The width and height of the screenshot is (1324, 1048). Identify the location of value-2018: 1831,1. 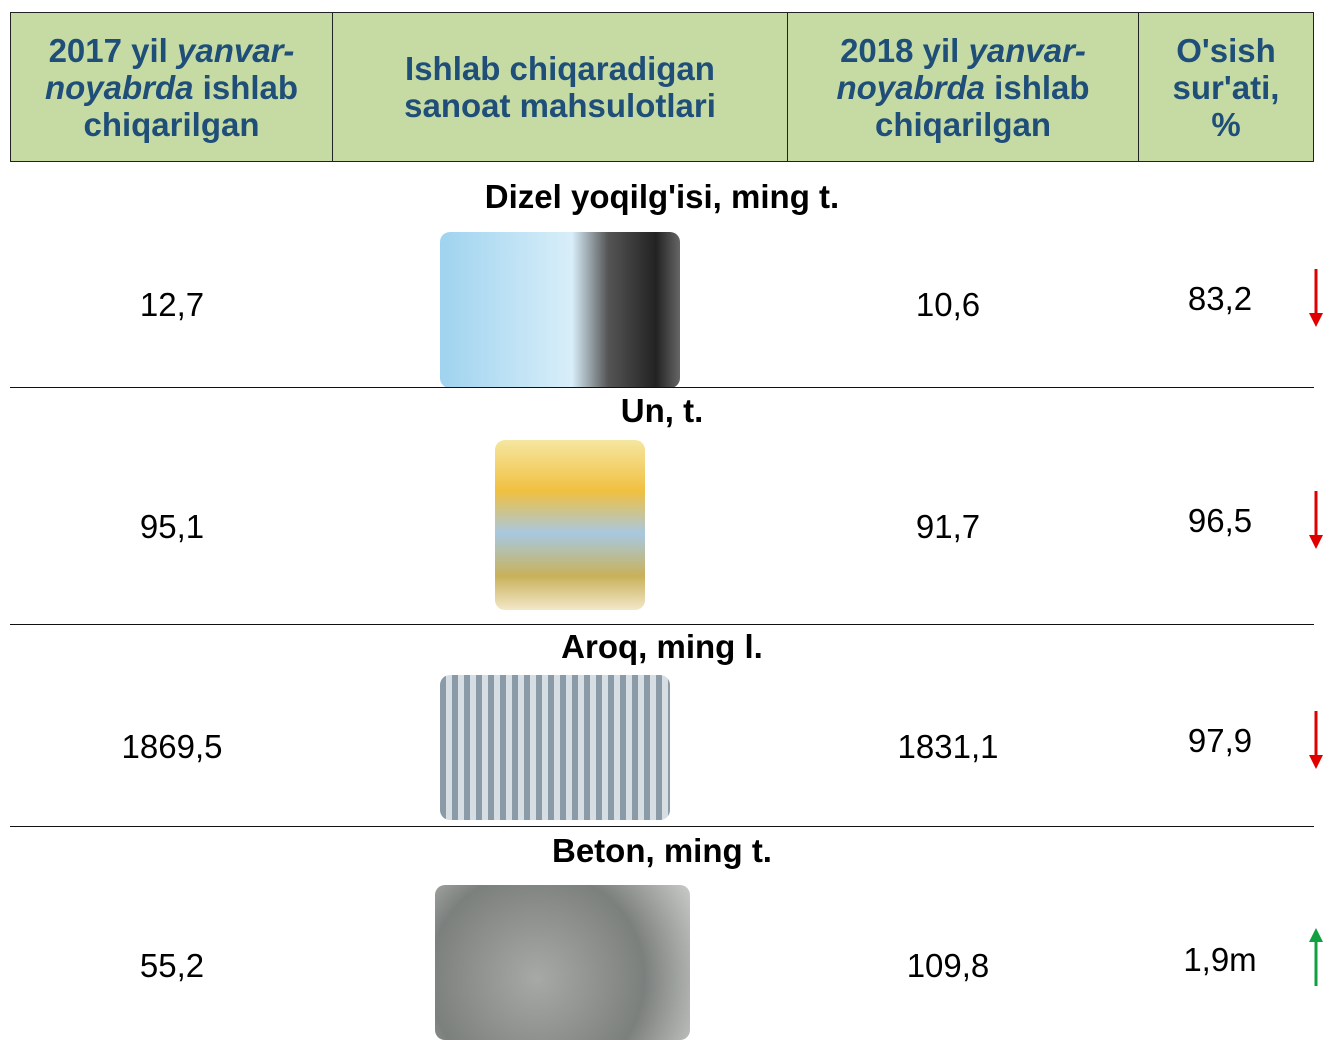
(948, 746).